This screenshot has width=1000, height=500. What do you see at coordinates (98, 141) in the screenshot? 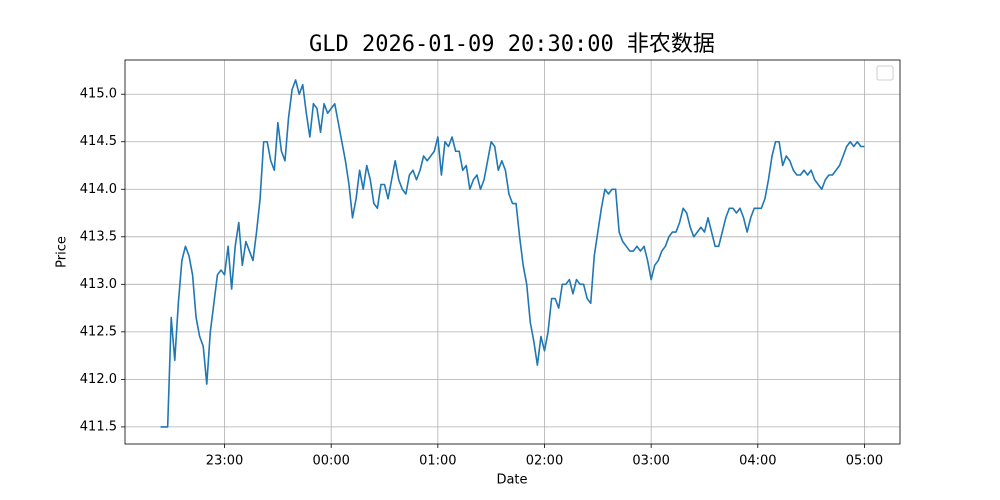
I see `y-tick-label: 414.5` at bounding box center [98, 141].